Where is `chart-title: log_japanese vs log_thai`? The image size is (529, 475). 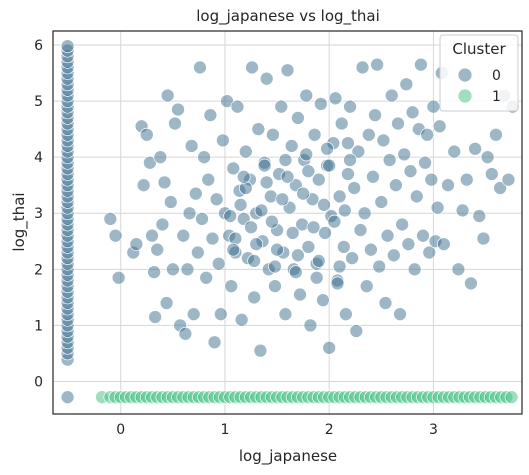 chart-title: log_japanese vs log_thai is located at coordinates (288, 16).